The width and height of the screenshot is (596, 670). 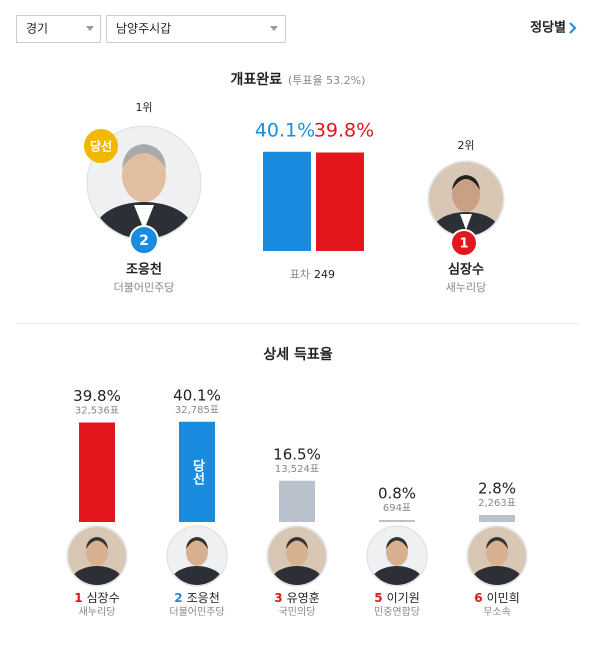 What do you see at coordinates (300, 274) in the screenshot?
I see `margin-label: 표차` at bounding box center [300, 274].